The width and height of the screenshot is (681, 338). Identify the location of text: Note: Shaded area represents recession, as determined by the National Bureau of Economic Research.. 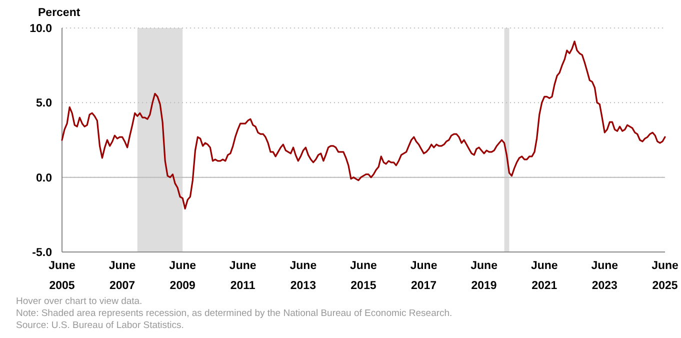
(234, 313).